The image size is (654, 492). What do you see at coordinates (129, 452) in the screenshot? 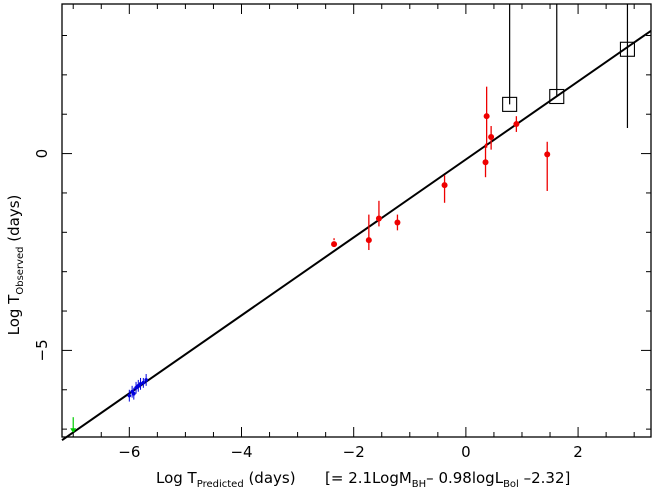
I see `x-tick-label: −6` at bounding box center [129, 452].